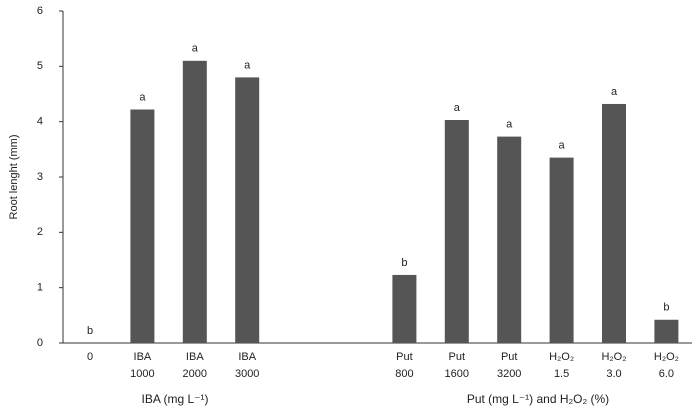  Describe the element at coordinates (195, 365) in the screenshot. I see `x-tick-label: IBA 2000` at that location.